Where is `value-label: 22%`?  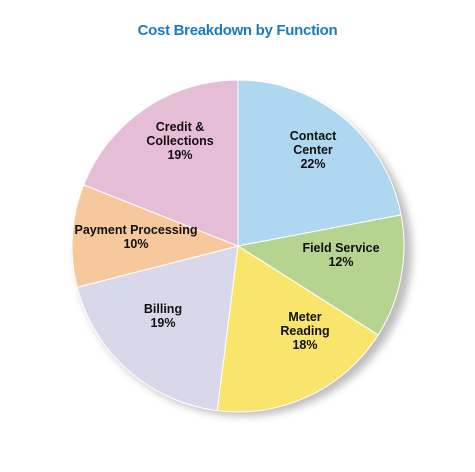
value-label: 22% is located at coordinates (313, 164).